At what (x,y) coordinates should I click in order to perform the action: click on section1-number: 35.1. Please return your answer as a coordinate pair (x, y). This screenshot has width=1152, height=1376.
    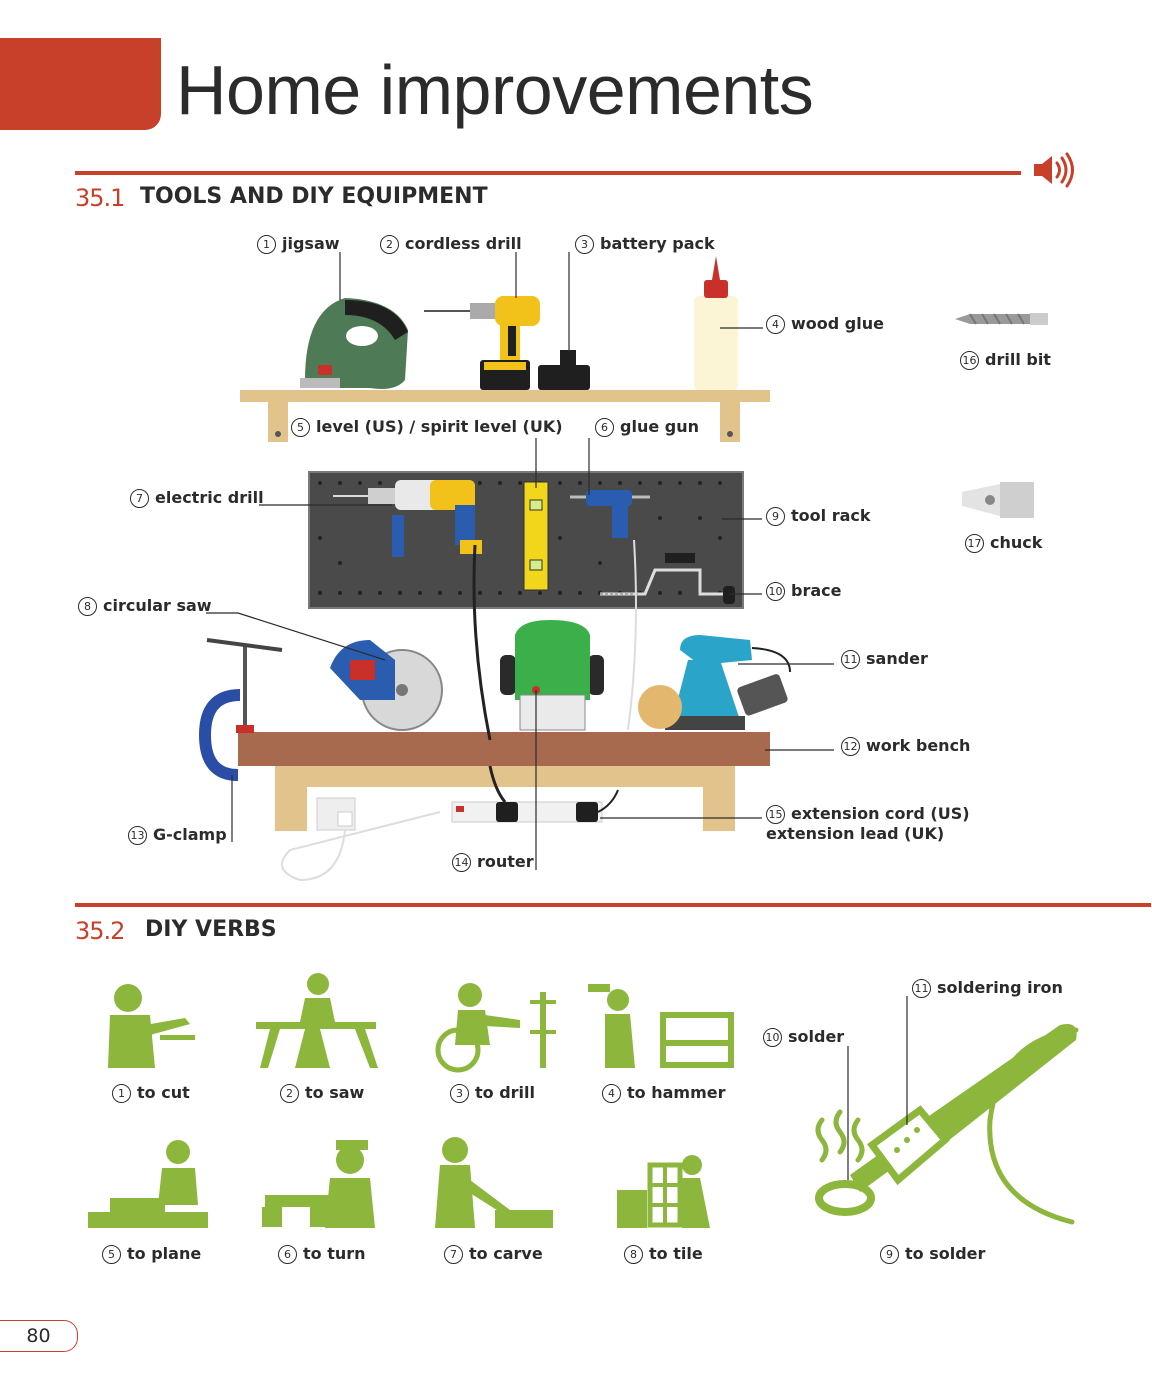
    Looking at the image, I should click on (100, 198).